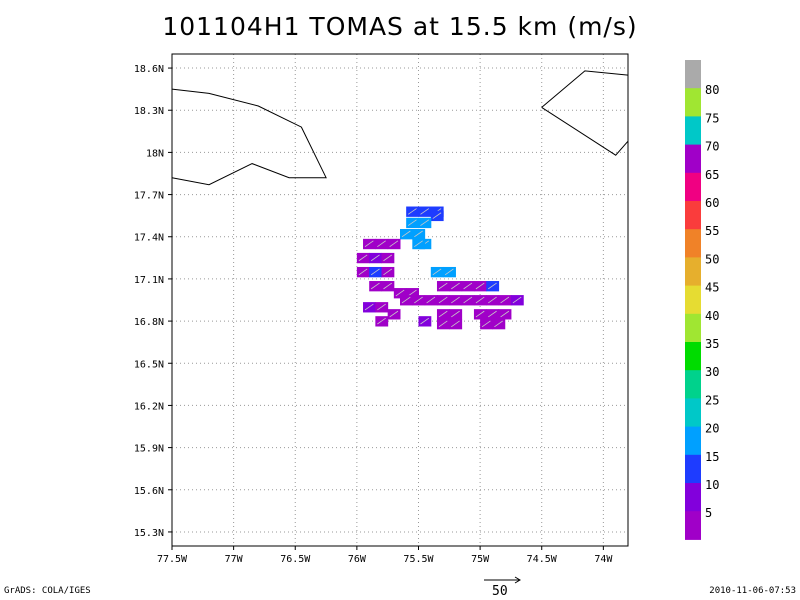 The image size is (800, 600). Describe the element at coordinates (712, 259) in the screenshot. I see `colorbar-label: 50` at that location.